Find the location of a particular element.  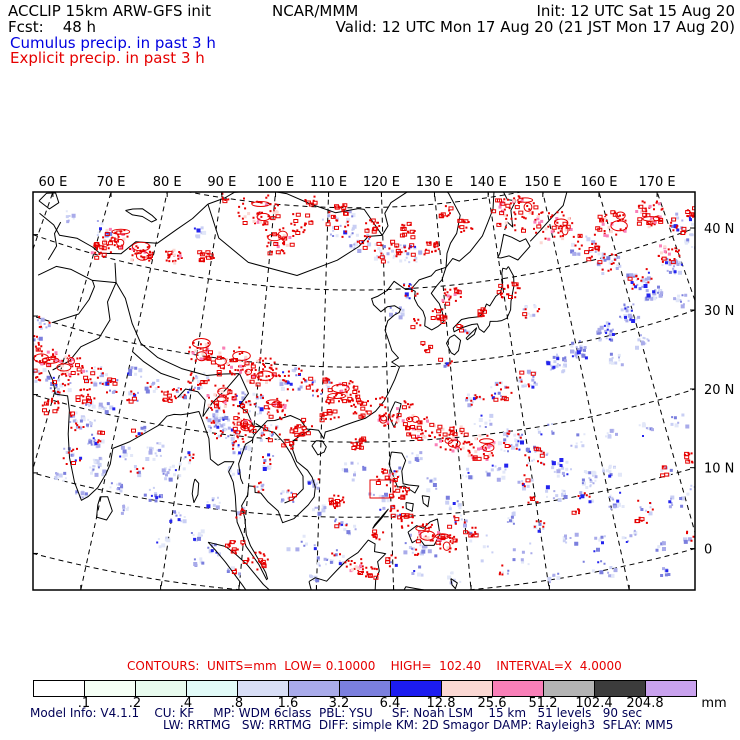

legend-cumulus-precip: Cumulus precip. in past 3 h is located at coordinates (113, 43).